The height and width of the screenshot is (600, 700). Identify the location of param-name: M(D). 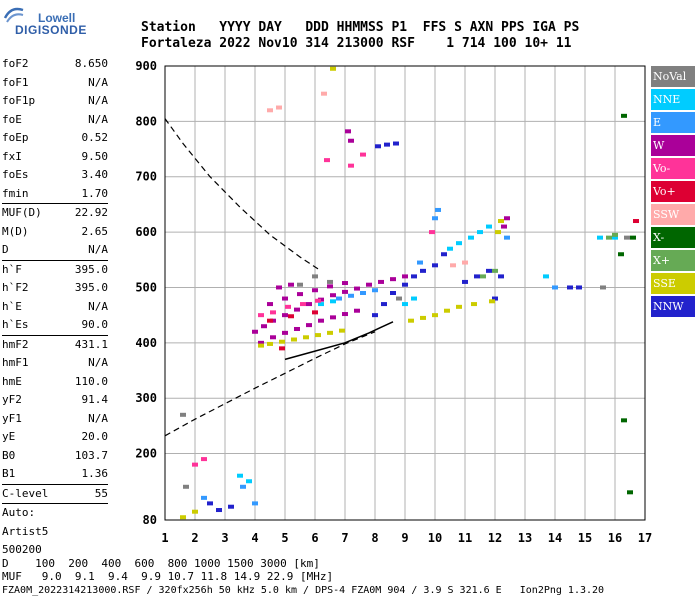
(15, 231).